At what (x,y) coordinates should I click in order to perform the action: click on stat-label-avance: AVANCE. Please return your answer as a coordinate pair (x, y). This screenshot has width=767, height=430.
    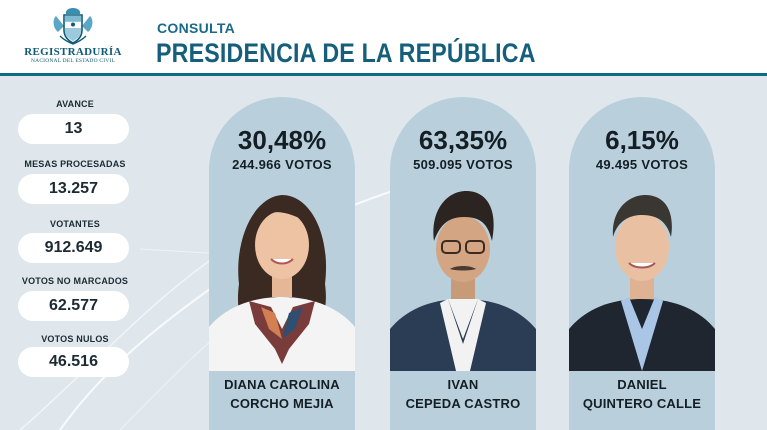
    Looking at the image, I should click on (75, 104).